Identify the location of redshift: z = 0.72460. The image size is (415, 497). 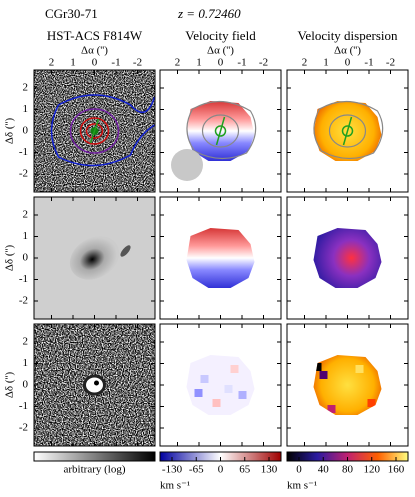
(209, 13).